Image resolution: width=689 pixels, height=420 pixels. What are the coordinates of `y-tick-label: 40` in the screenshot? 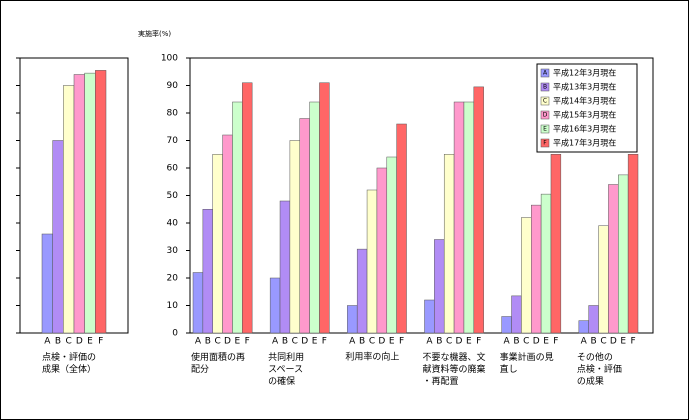 It's located at (173, 224).